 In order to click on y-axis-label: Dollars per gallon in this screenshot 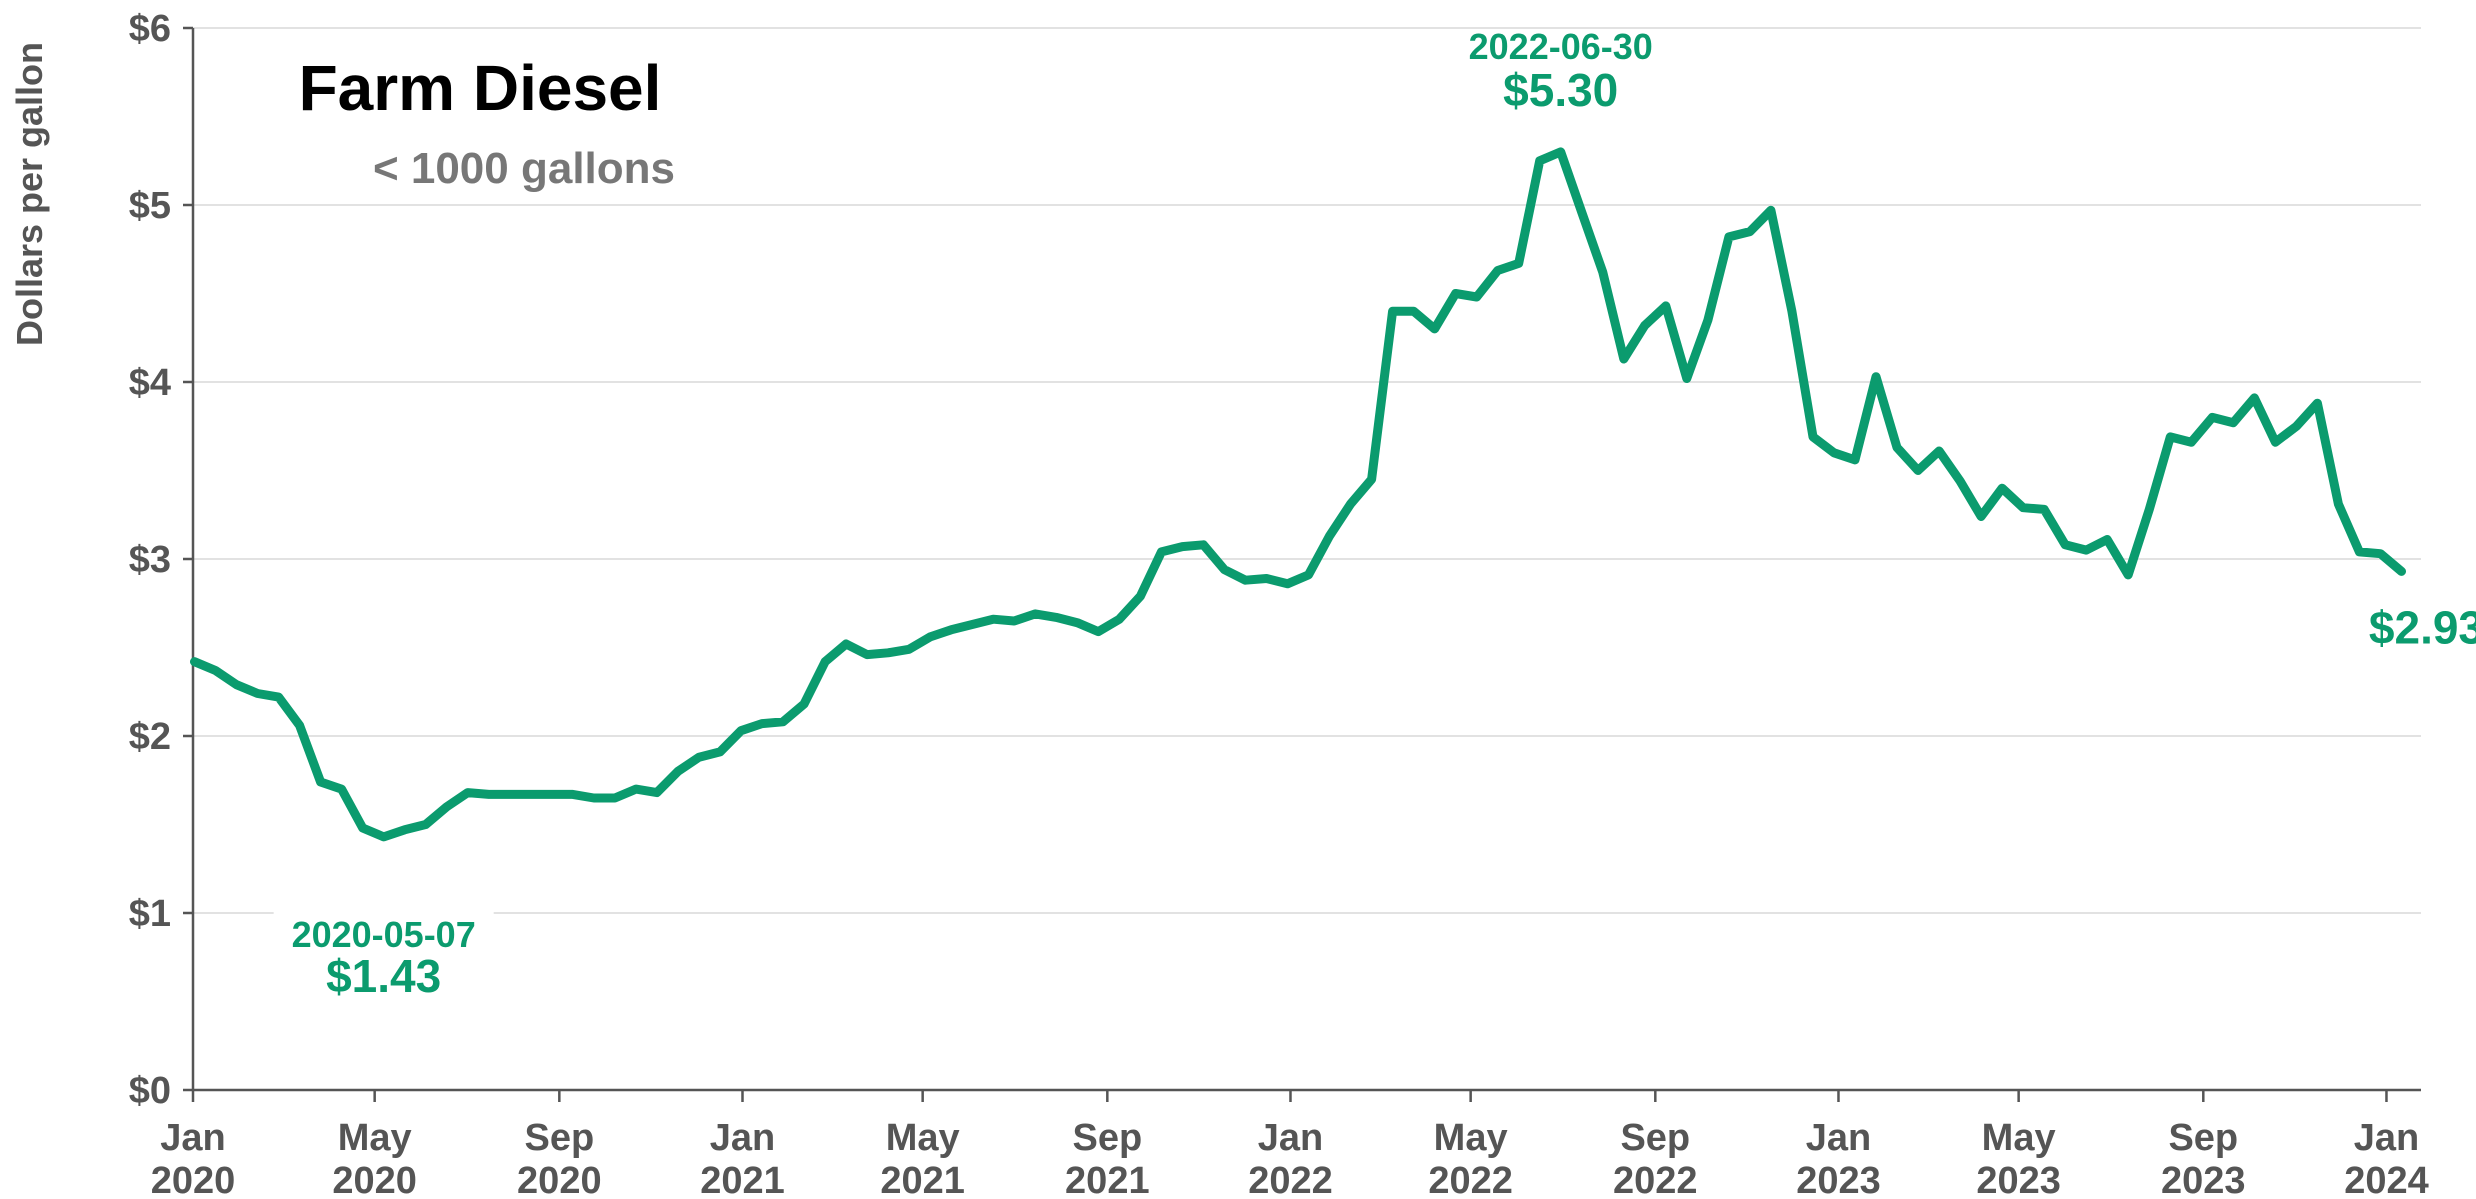, I will do `click(29, 194)`.